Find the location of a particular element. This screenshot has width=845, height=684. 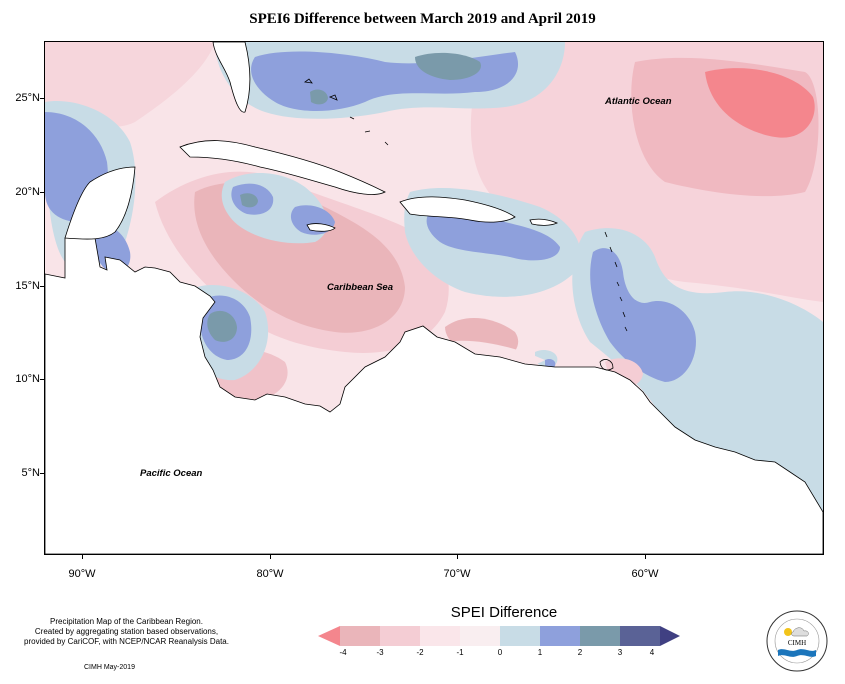

spei-plus1-hispaniola is located at coordinates (493, 235).